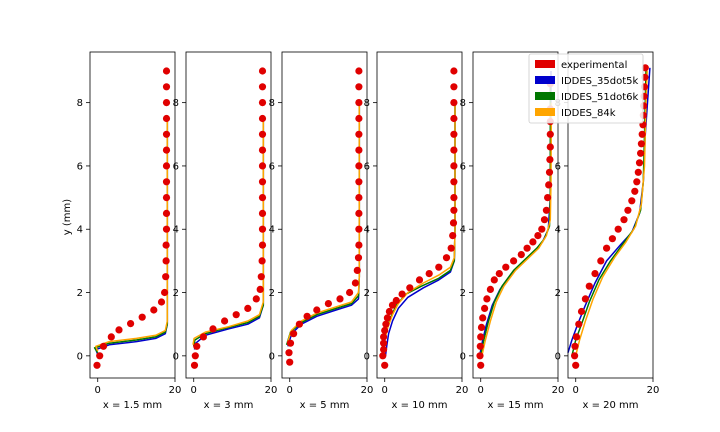 The image size is (720, 432). I want to click on x-axis-label: x = 10 mm, so click(419, 405).